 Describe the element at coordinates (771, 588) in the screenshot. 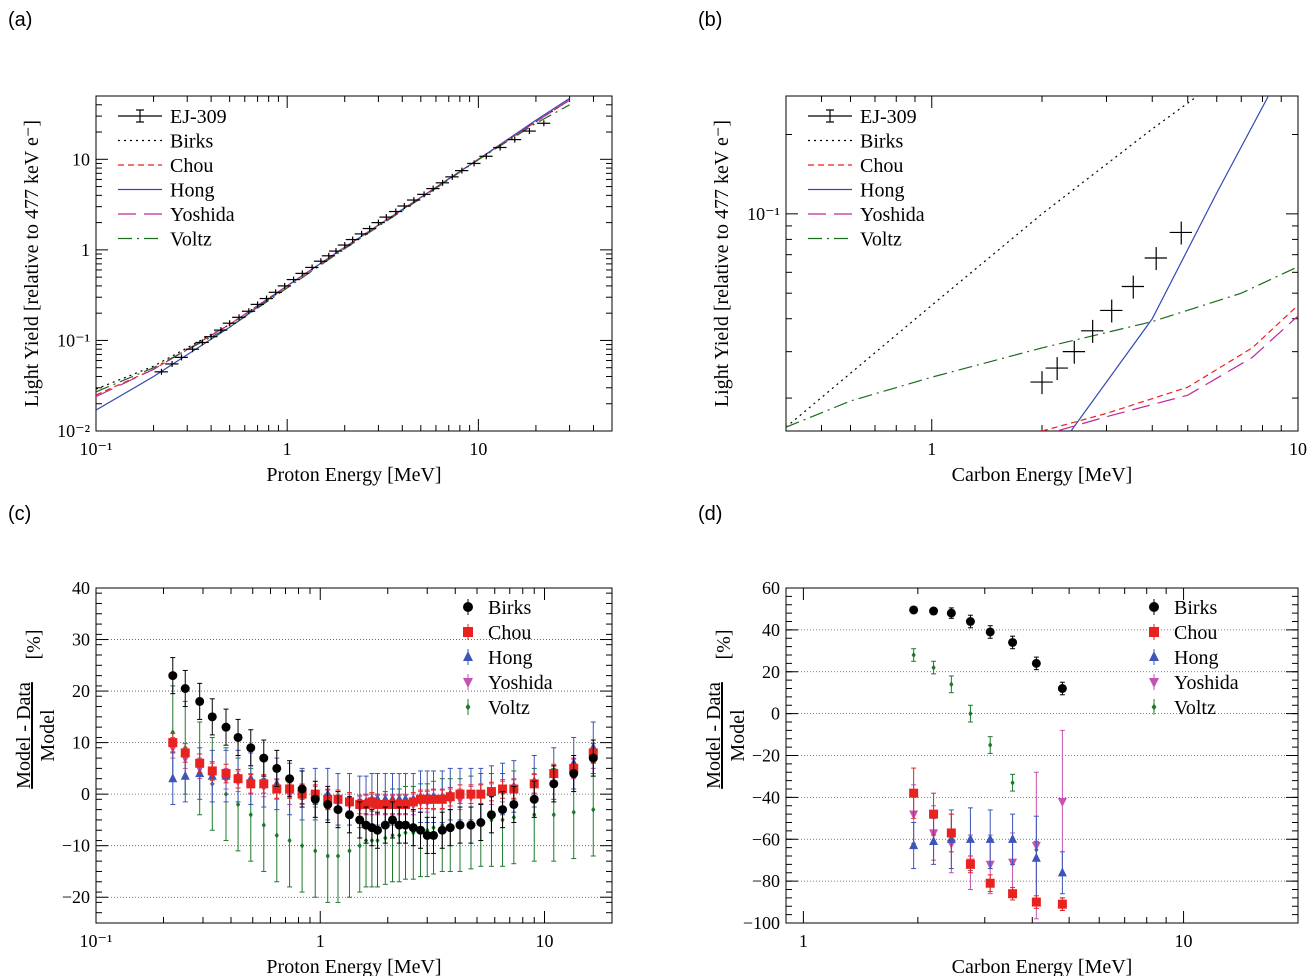

I see `y-tick-label: 60` at that location.